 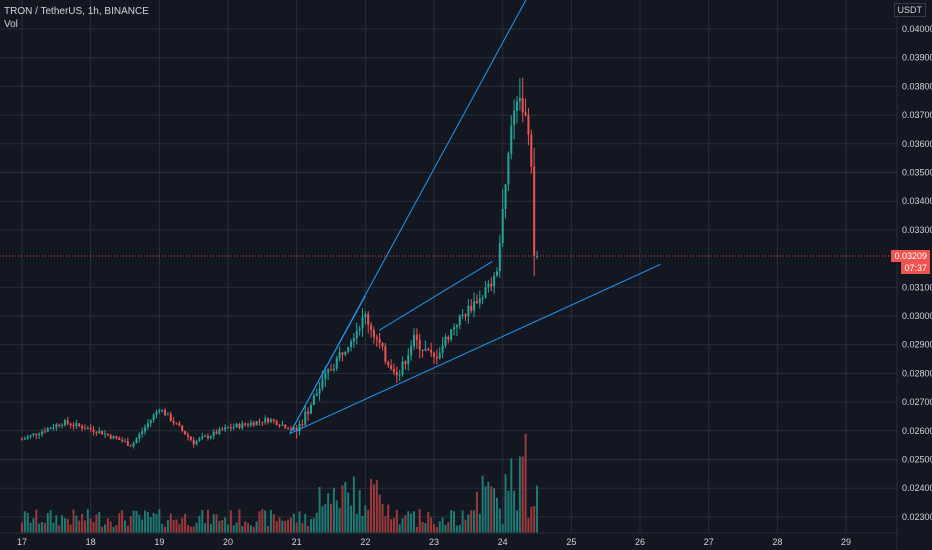 I want to click on trendline, so click(x=435, y=296).